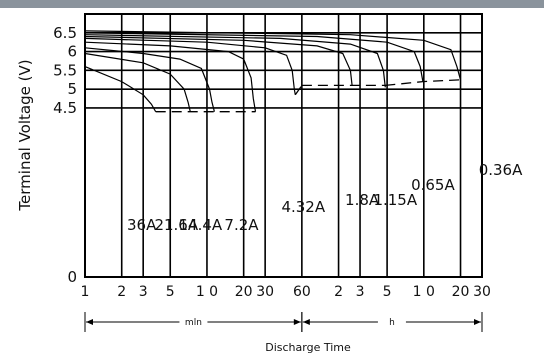  Describe the element at coordinates (241, 225) in the screenshot. I see `series-label: 7.2A` at that location.